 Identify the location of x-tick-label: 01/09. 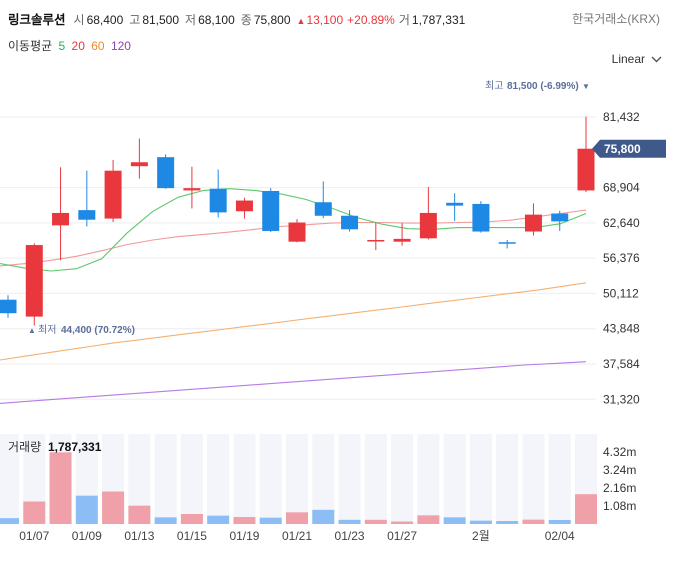
(87, 536).